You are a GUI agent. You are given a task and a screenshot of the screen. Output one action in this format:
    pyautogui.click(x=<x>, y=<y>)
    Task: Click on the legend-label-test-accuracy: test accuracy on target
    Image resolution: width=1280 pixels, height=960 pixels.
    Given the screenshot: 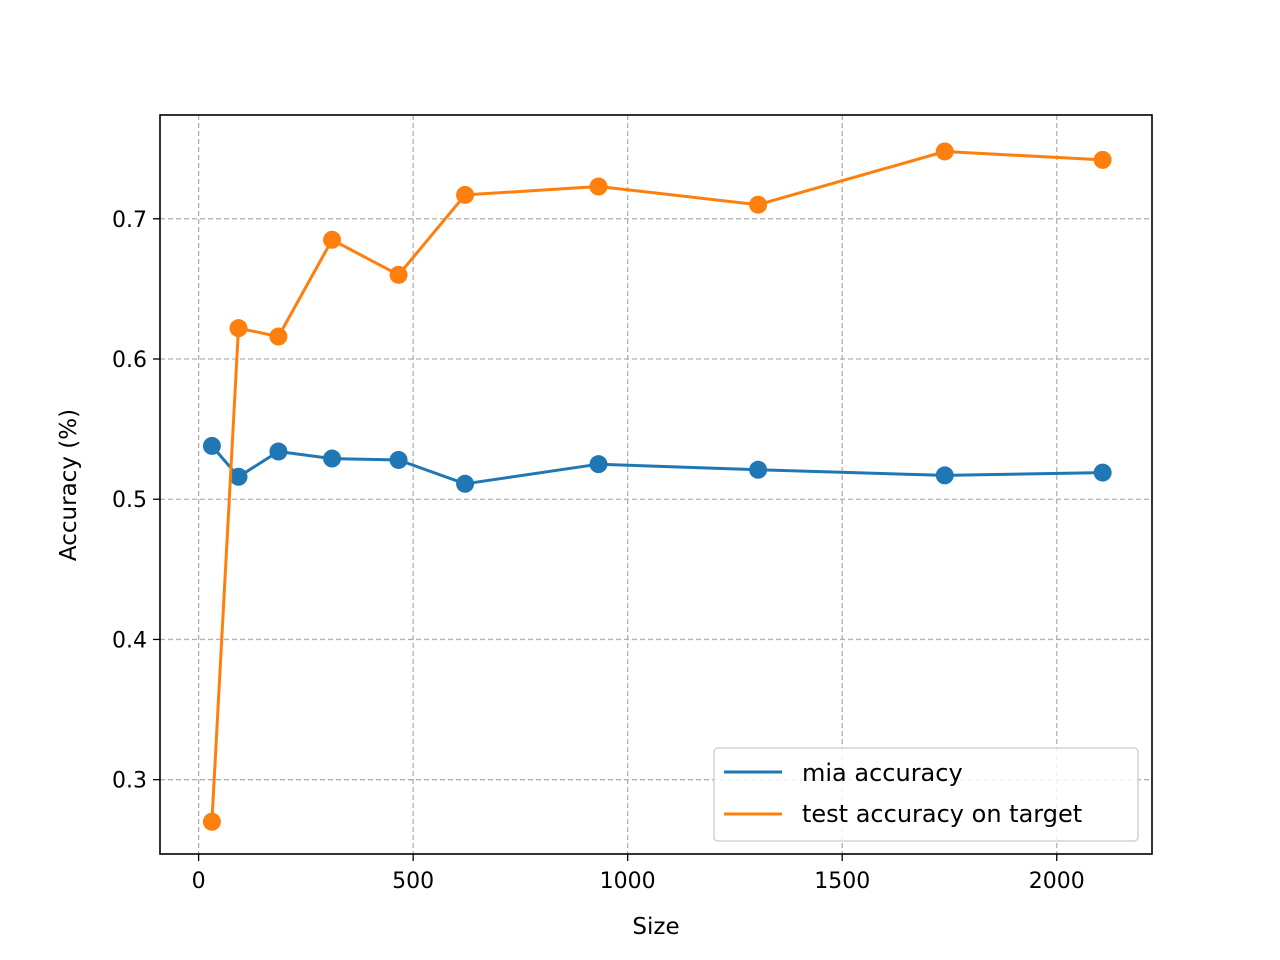 What is the action you would take?
    pyautogui.click(x=942, y=814)
    